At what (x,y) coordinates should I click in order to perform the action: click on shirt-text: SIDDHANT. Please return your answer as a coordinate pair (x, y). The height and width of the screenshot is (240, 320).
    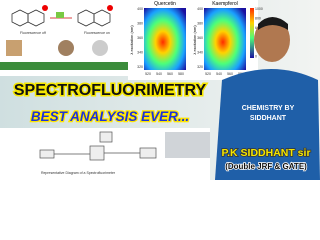
    Looking at the image, I should click on (268, 118).